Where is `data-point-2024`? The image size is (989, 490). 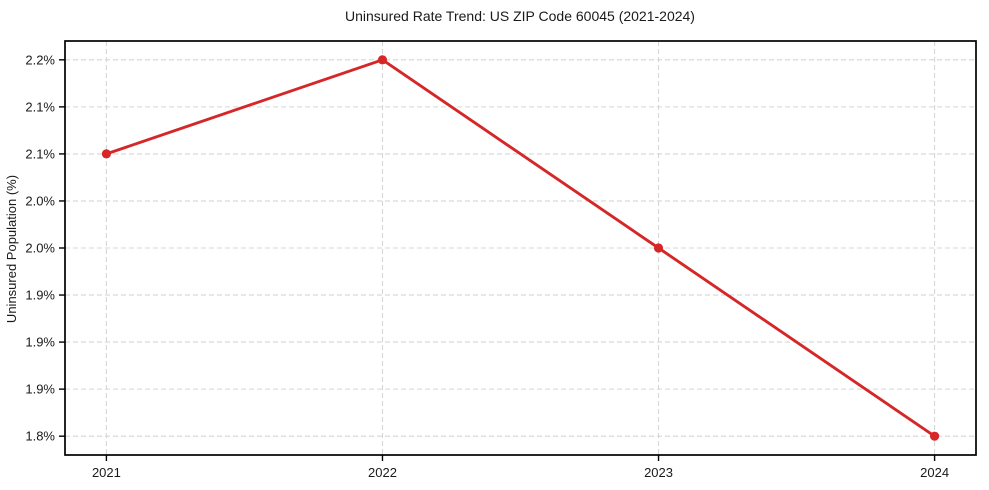 data-point-2024 is located at coordinates (934, 436).